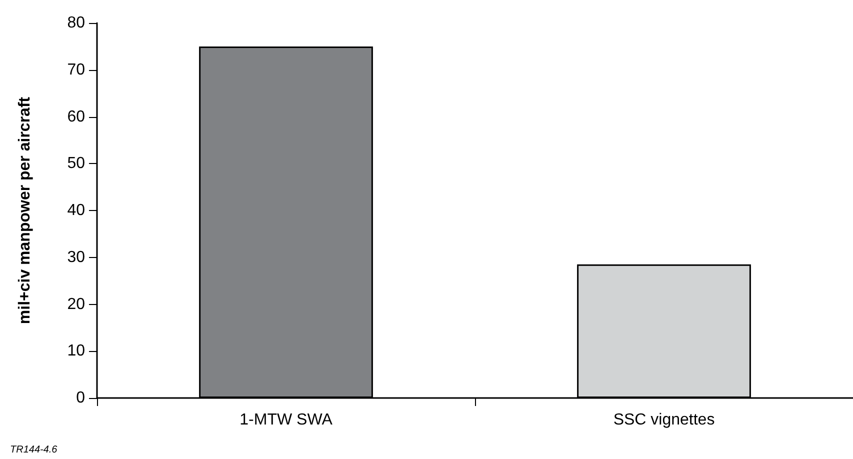  What do you see at coordinates (76, 304) in the screenshot?
I see `y-tick-label: 20` at bounding box center [76, 304].